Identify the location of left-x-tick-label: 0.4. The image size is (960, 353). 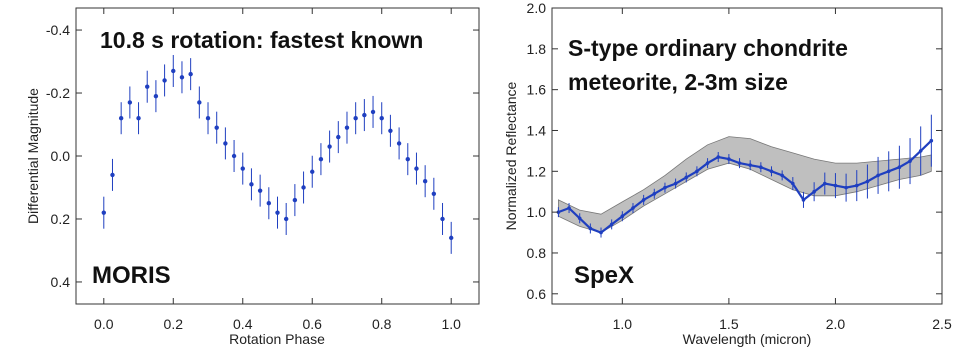
(243, 324).